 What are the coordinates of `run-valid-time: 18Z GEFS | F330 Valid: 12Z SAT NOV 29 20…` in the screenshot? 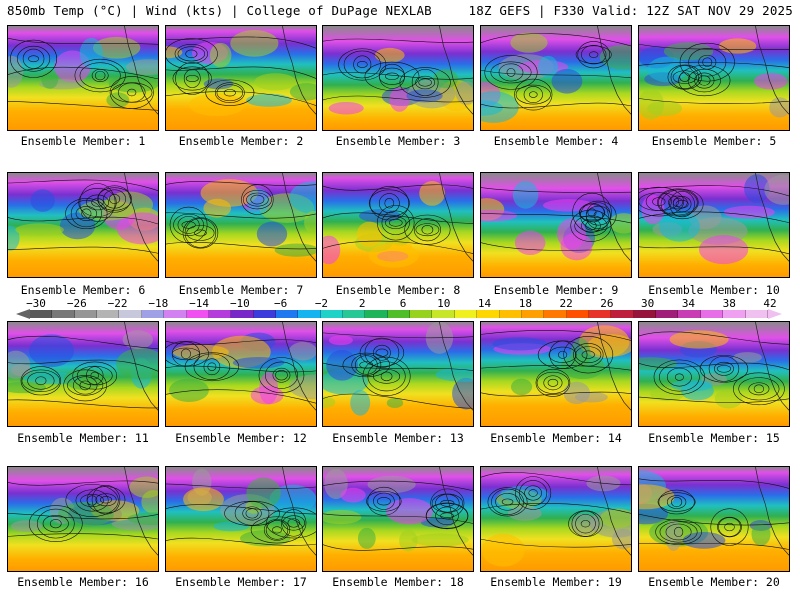 It's located at (630, 10).